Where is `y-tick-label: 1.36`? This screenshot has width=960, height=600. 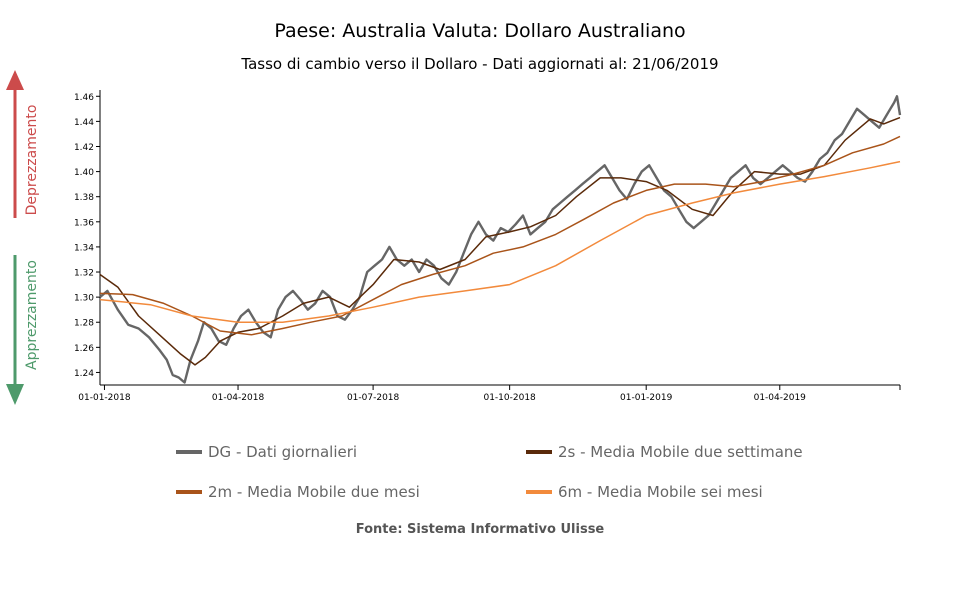 y-tick-label: 1.36 is located at coordinates (84, 223).